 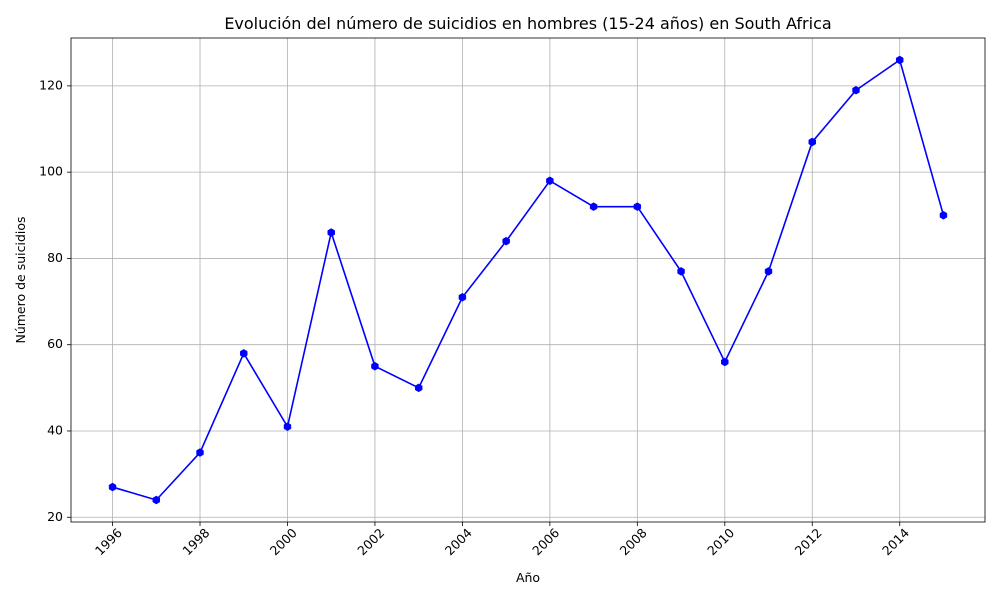 I want to click on x-axis-label: Año, so click(x=528, y=577).